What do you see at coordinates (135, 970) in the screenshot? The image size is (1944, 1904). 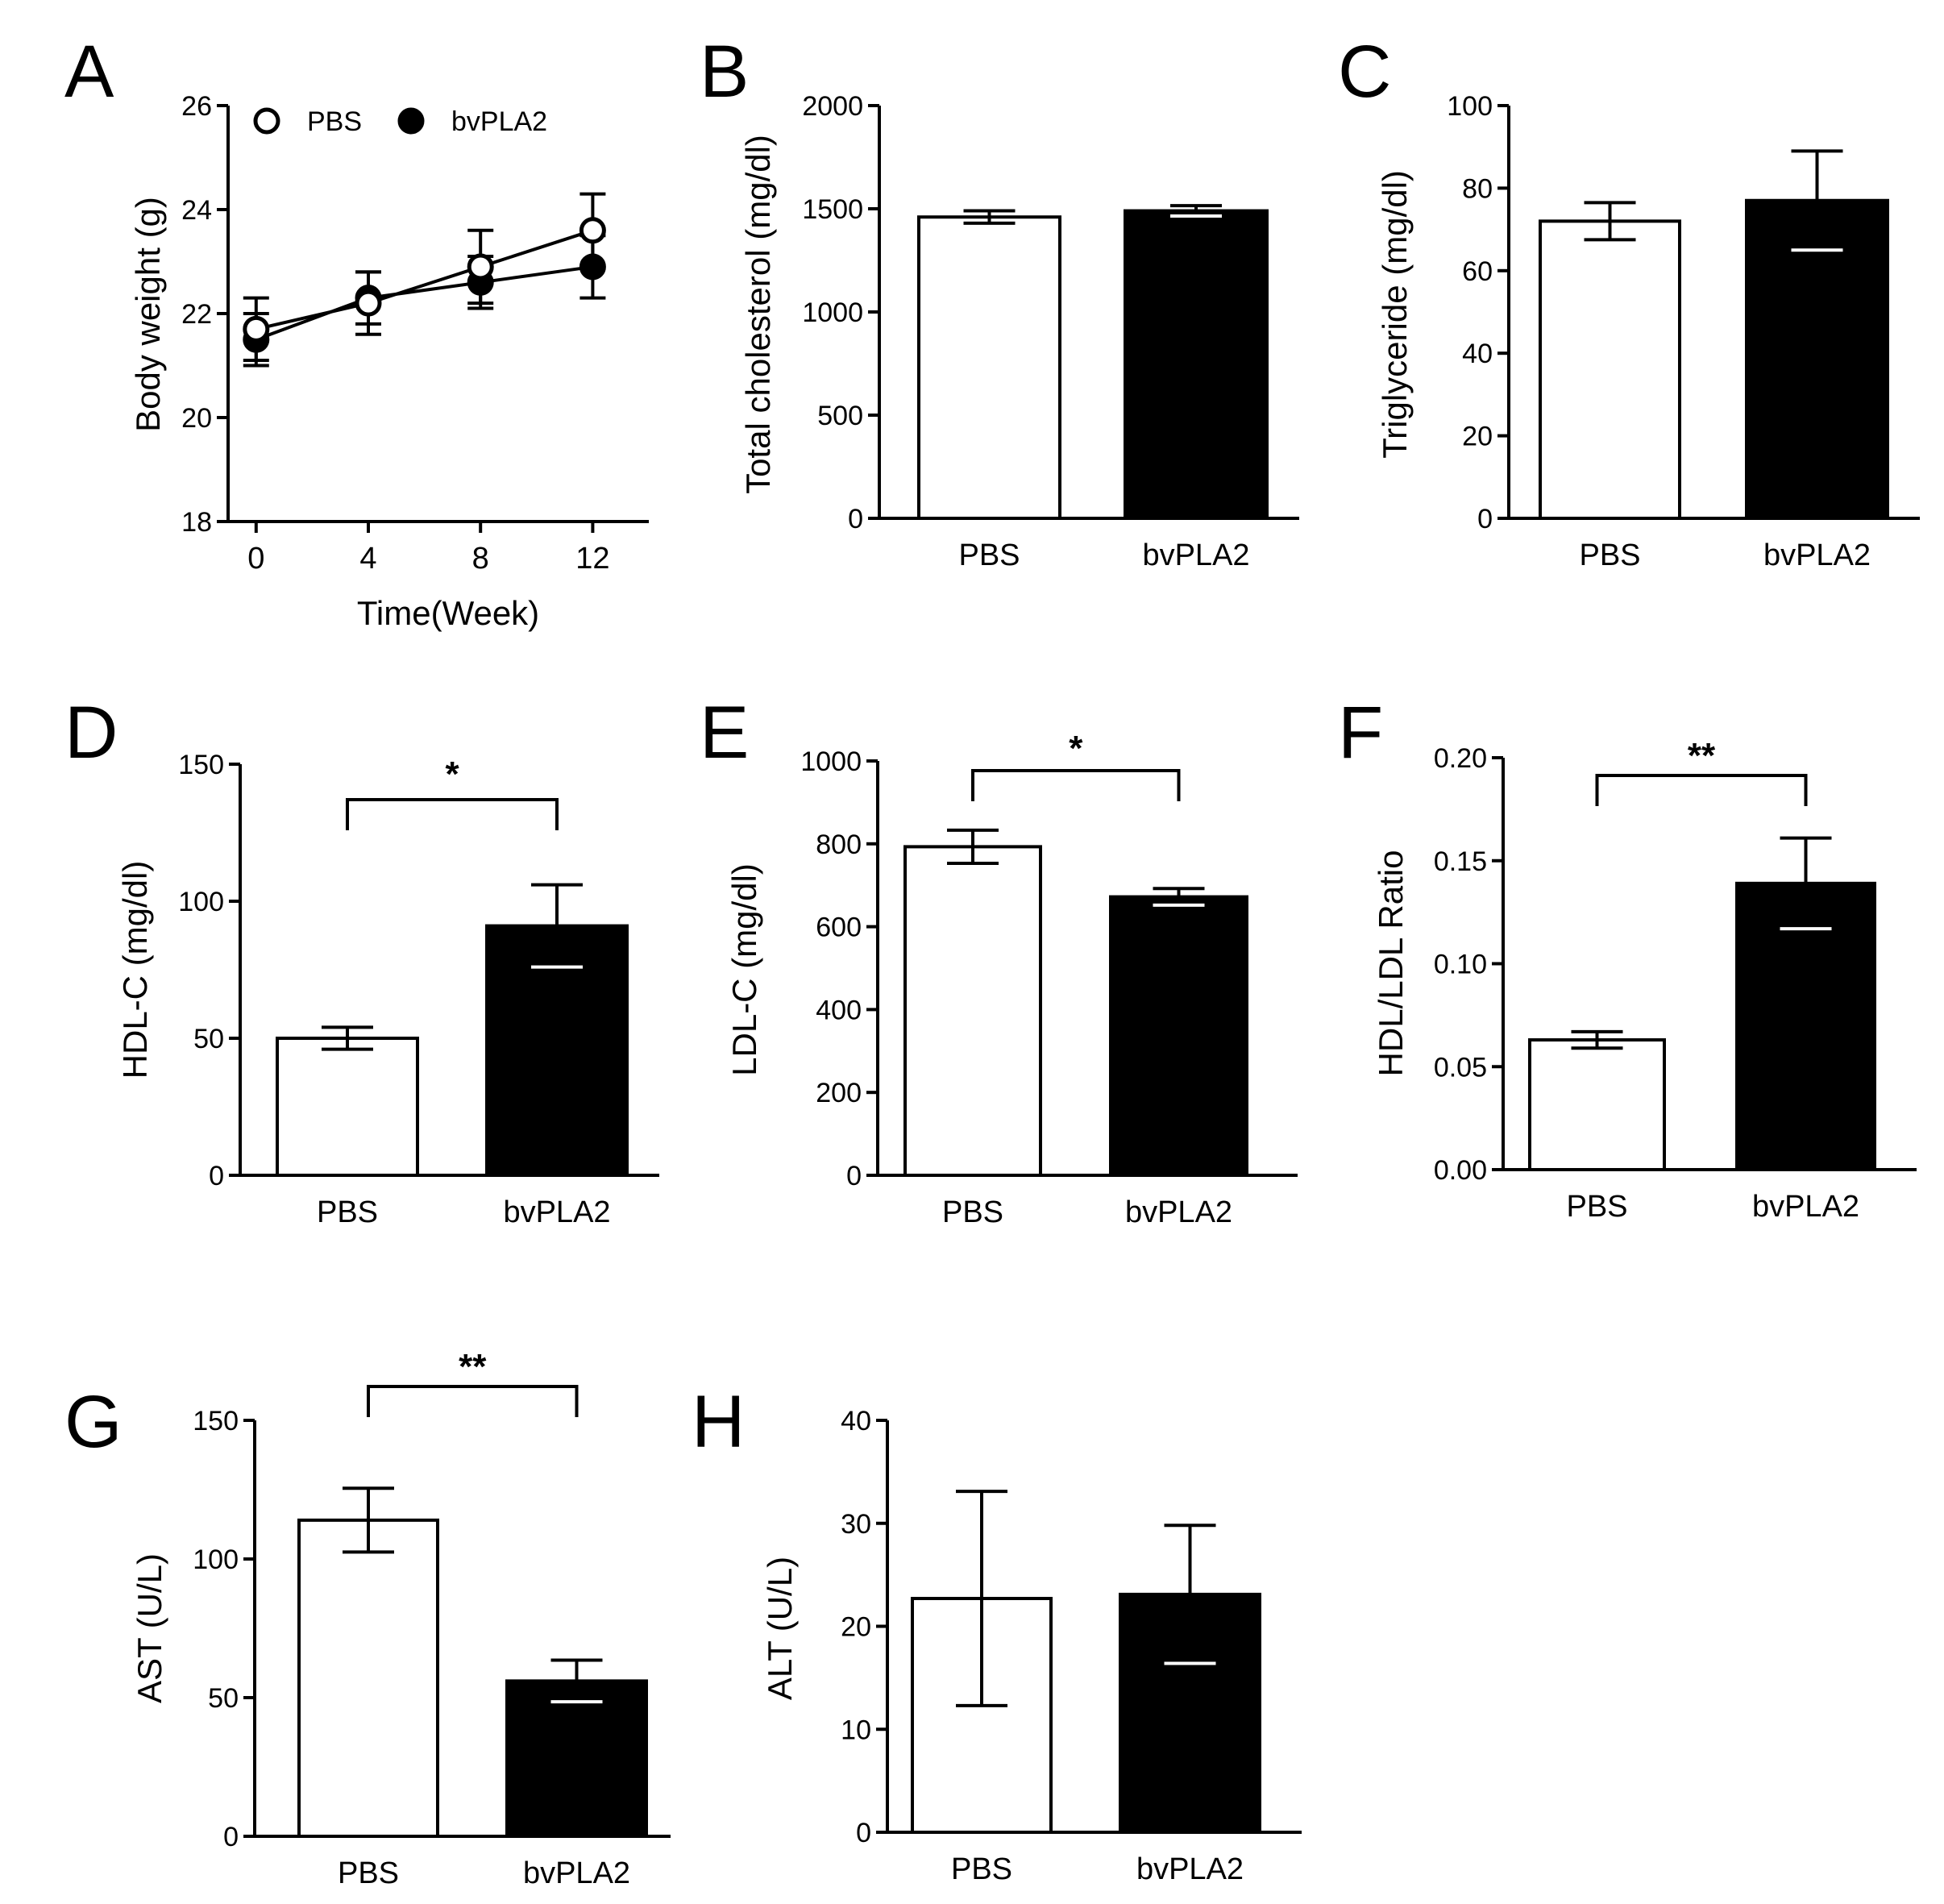 I see `y-axis-title: HDL-C (mg/dl)` at bounding box center [135, 970].